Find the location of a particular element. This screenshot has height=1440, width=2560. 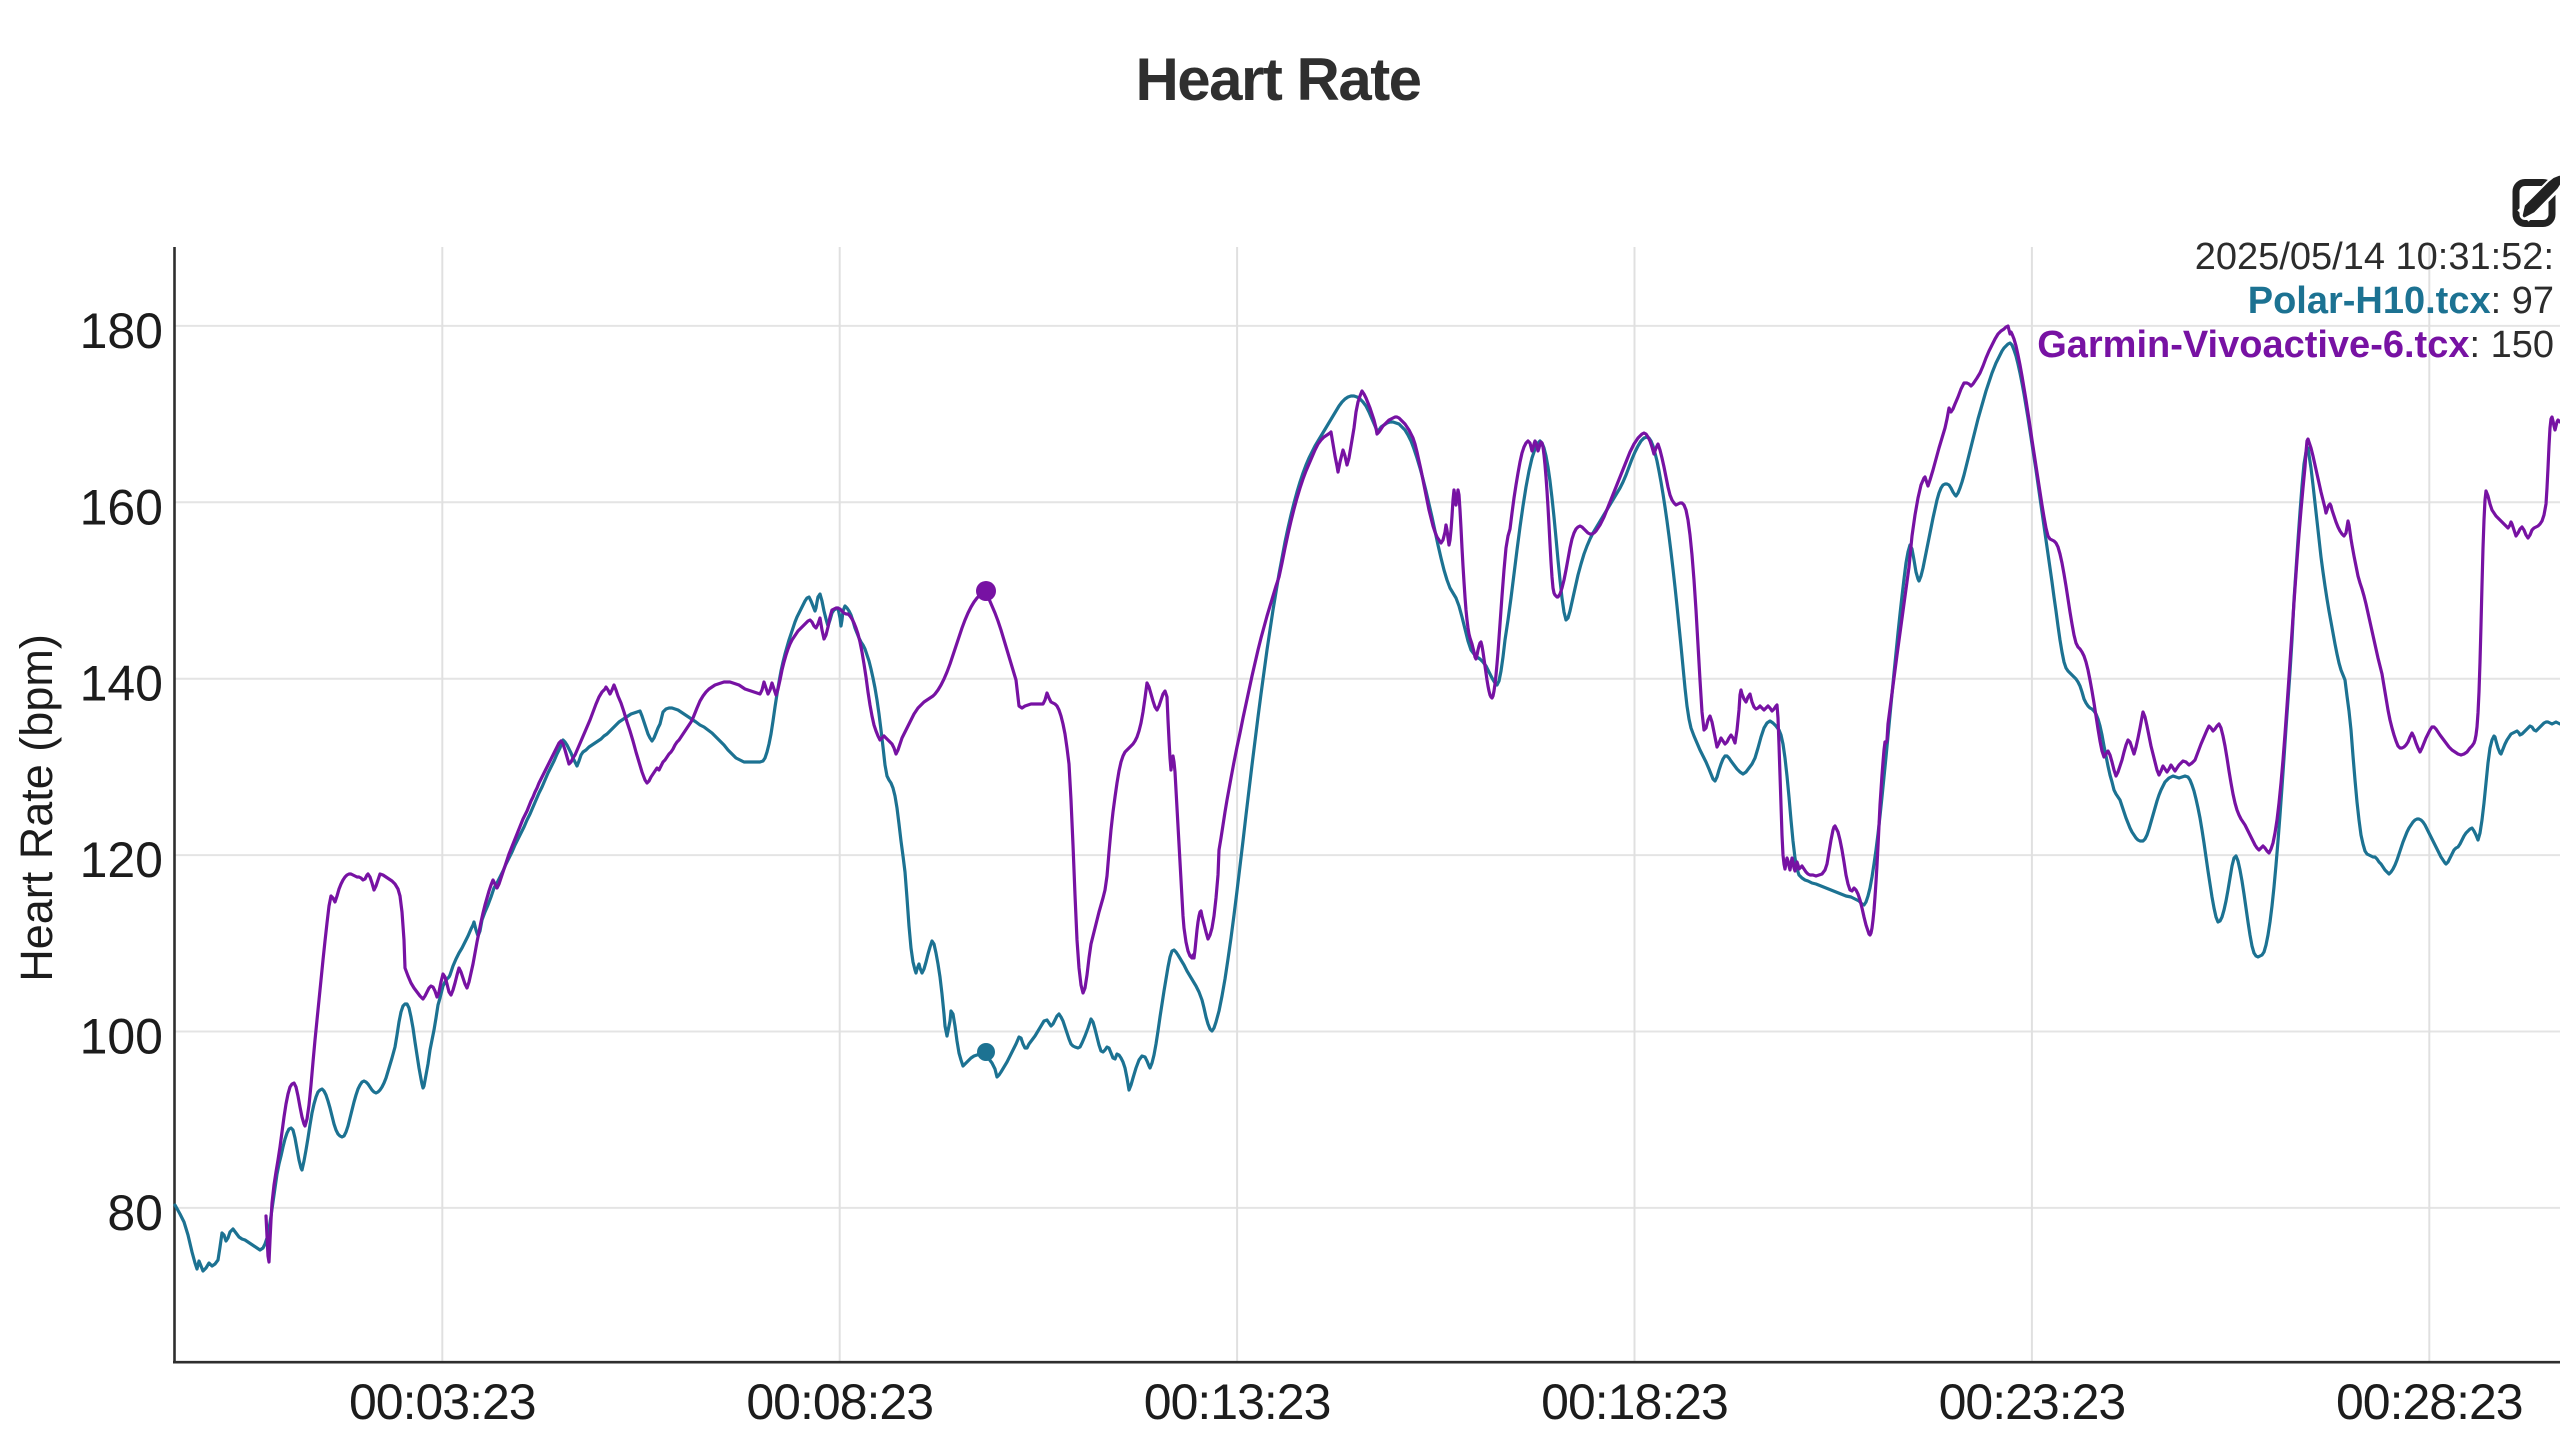

svg-text: 00:28:23 is located at coordinates (2429, 1402).